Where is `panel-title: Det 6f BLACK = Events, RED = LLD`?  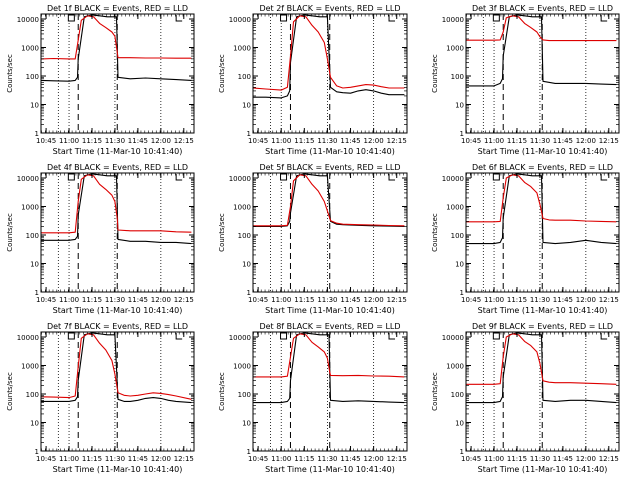 panel-title: Det 6f BLACK = Events, RED = LLD is located at coordinates (542, 167).